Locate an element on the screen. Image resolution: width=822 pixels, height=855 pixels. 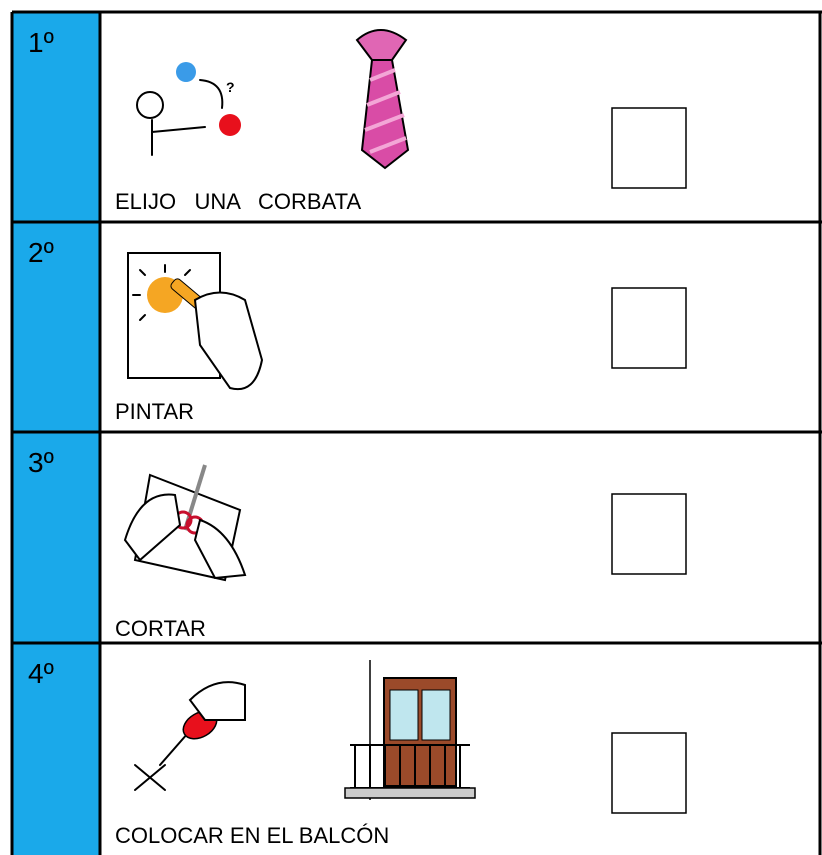
row-number: 4º is located at coordinates (41, 673).